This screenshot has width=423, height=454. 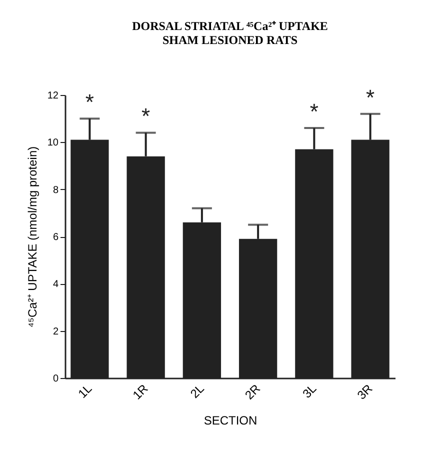 I want to click on y-tick-label: 6, so click(x=55, y=237).